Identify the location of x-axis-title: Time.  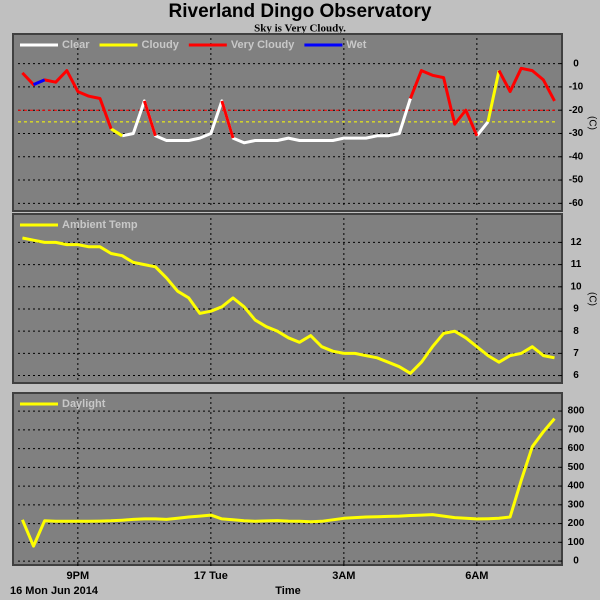
(287, 591).